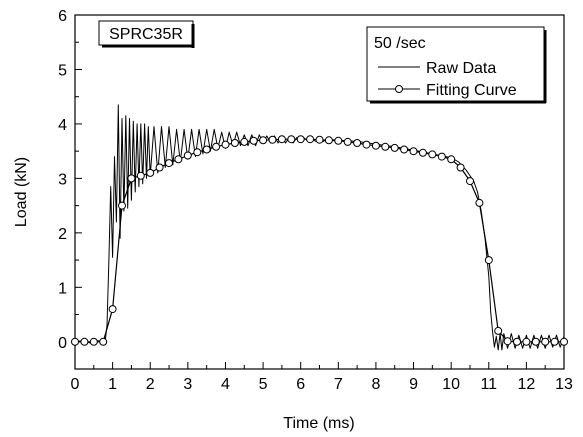 The width and height of the screenshot is (583, 437). Describe the element at coordinates (62, 16) in the screenshot. I see `y-tick-label: 6` at that location.